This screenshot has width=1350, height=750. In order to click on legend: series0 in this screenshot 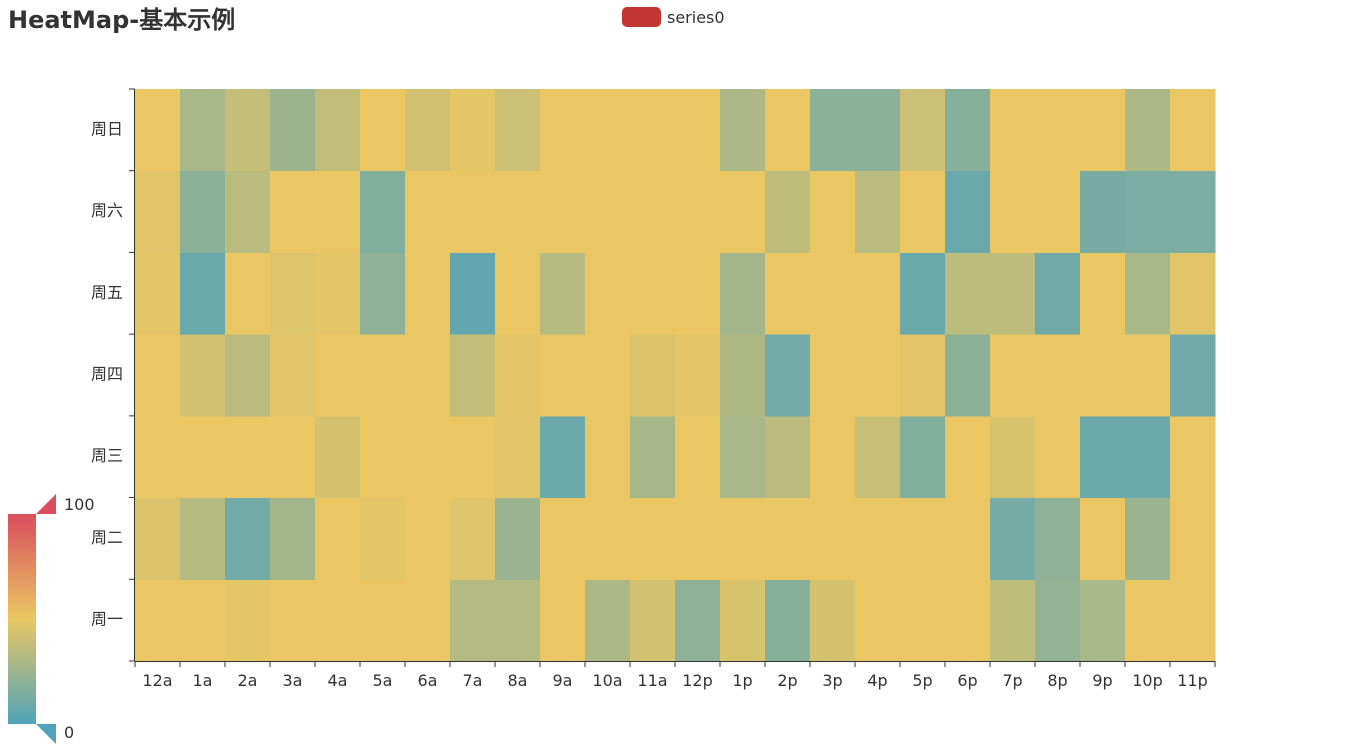, I will do `click(673, 17)`.